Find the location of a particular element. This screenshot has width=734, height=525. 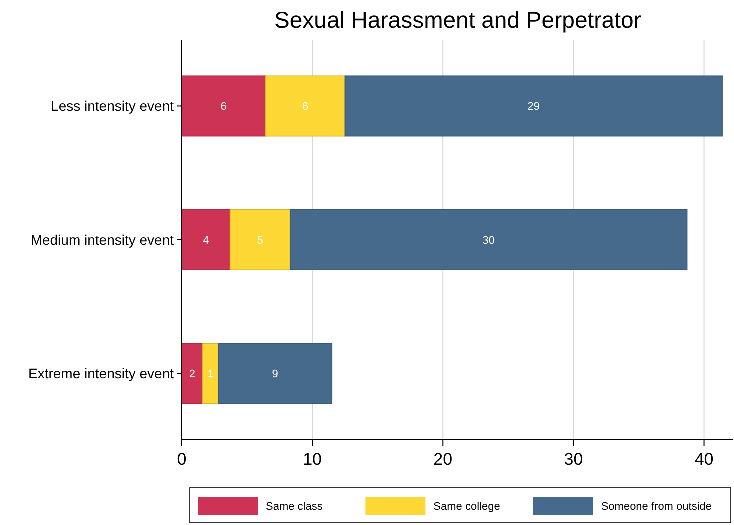

y-tick-label: Less intensity event is located at coordinates (112, 106).